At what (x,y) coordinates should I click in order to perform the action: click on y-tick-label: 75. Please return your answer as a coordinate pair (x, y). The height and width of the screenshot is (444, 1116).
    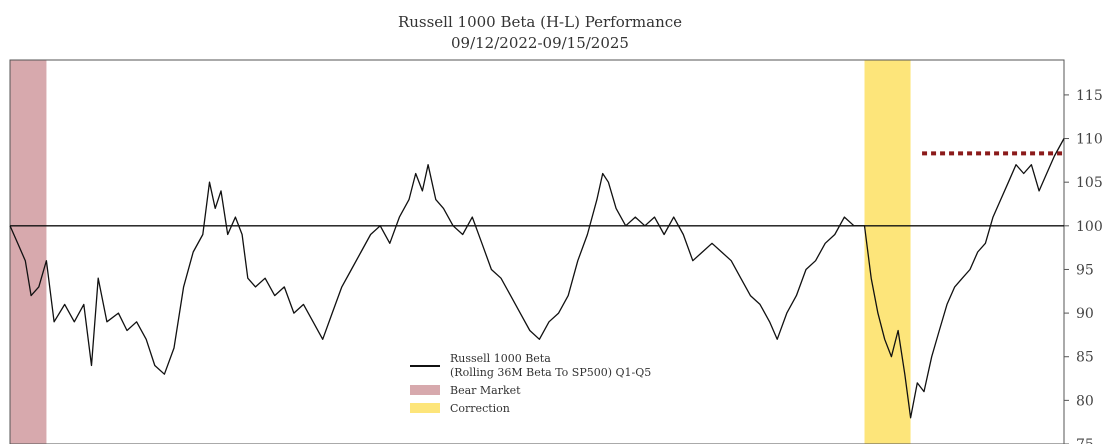
    Looking at the image, I should click on (1085, 440).